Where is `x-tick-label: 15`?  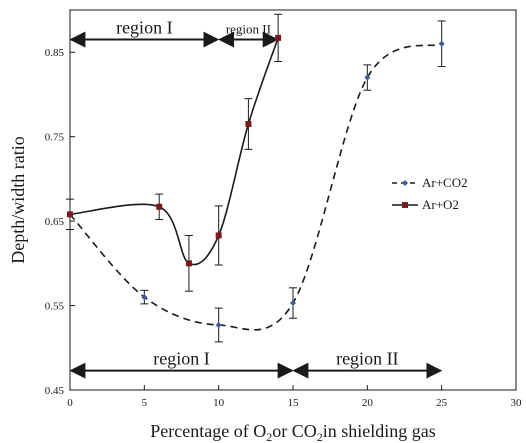
x-tick-label: 15 is located at coordinates (294, 403).